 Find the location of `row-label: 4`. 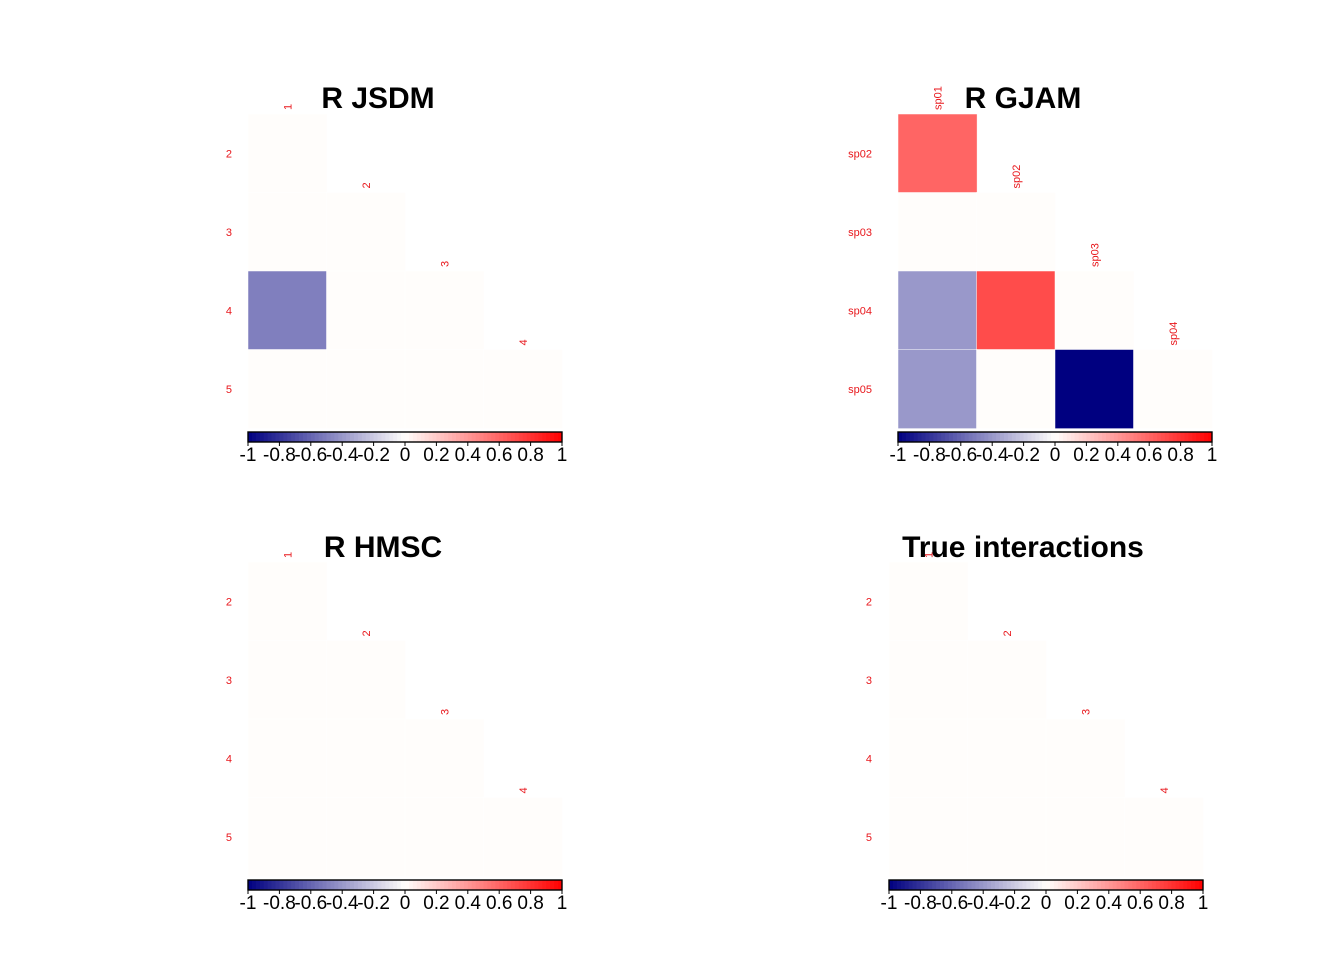

row-label: 4 is located at coordinates (869, 759).